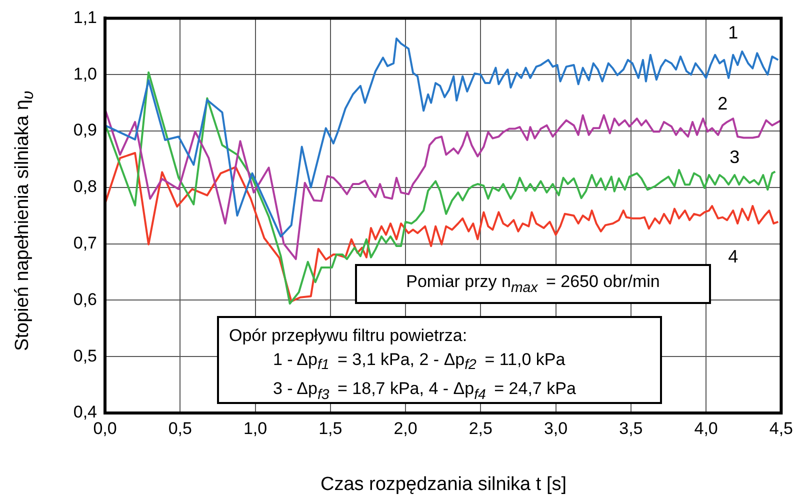 The width and height of the screenshot is (799, 504). I want to click on series-label: 2, so click(723, 104).